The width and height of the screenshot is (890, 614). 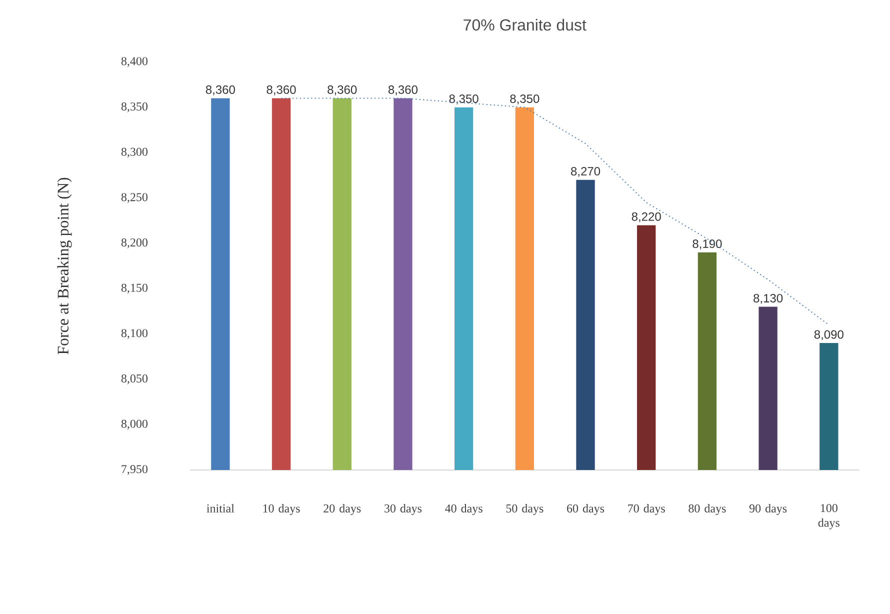 What do you see at coordinates (281, 509) in the screenshot?
I see `x-tick-label: 10 days` at bounding box center [281, 509].